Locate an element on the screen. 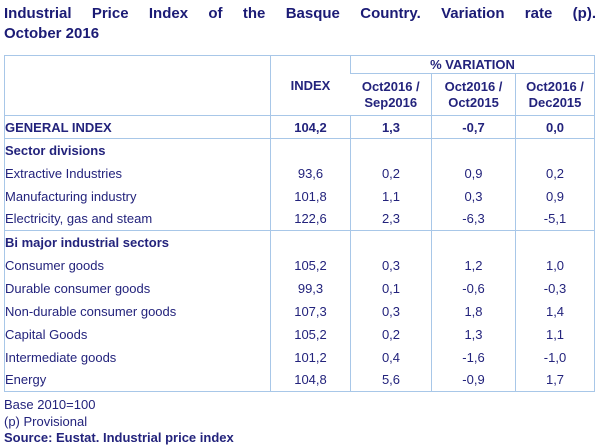 This screenshot has height=448, width=600. header-row-variation: INDEX % VARIATION is located at coordinates (299, 85).